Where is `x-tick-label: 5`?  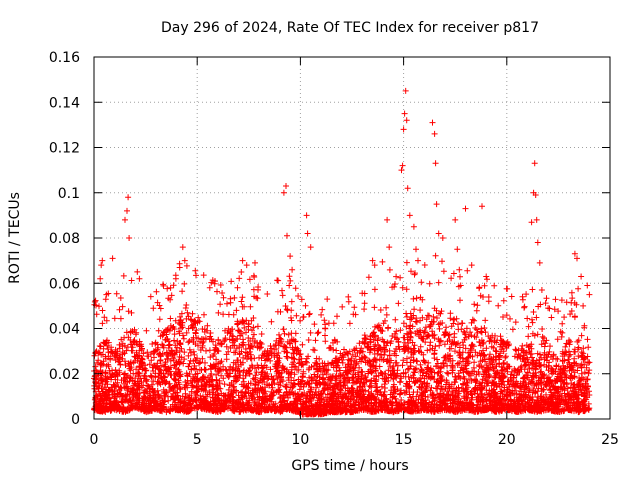
x-tick-label: 5 is located at coordinates (197, 440).